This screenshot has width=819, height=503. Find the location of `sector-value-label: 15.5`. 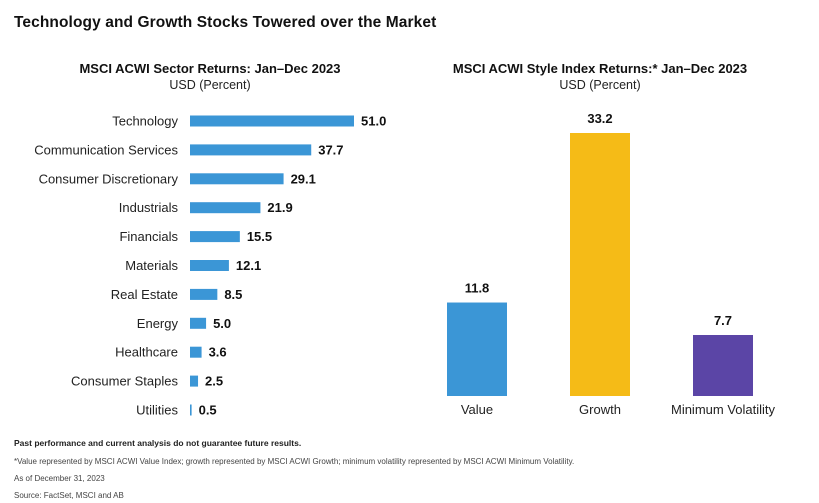

sector-value-label: 15.5 is located at coordinates (259, 236).